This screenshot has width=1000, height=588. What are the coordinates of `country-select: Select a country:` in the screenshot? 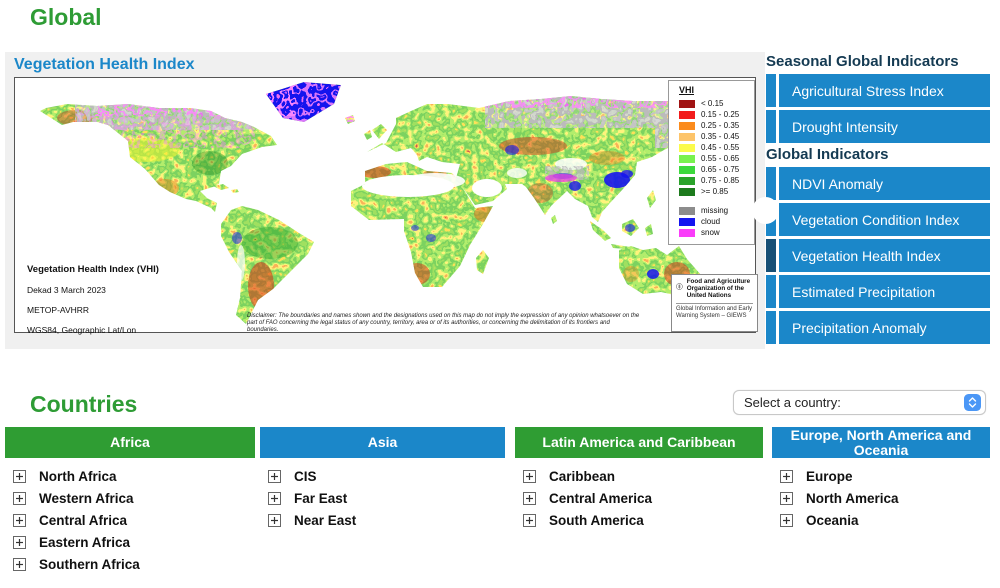 It's located at (859, 402).